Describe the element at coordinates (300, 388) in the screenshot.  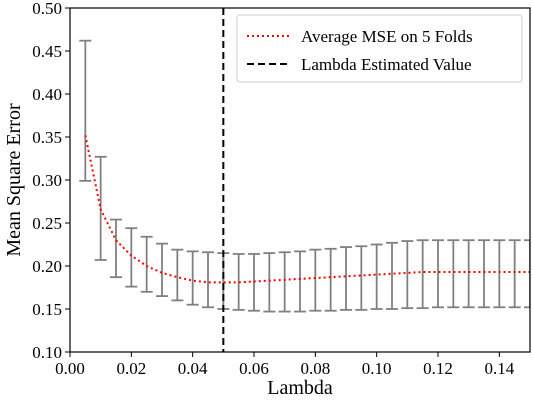
I see `x-axis-title: Lambda` at that location.